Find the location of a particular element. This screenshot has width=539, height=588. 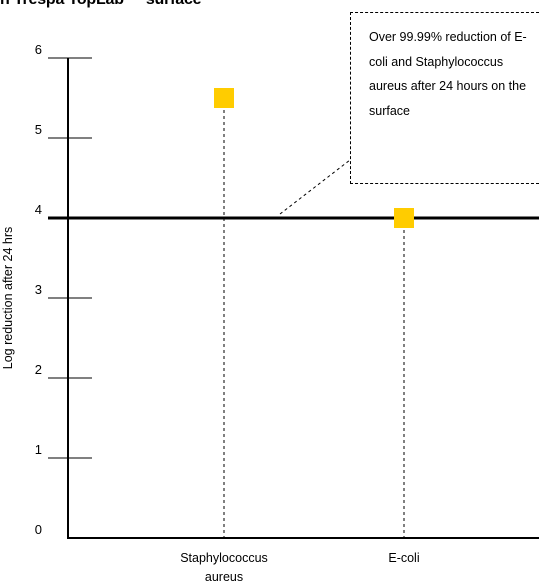

y-axis-label: Log reduction after 24 hrs is located at coordinates (8, 298).